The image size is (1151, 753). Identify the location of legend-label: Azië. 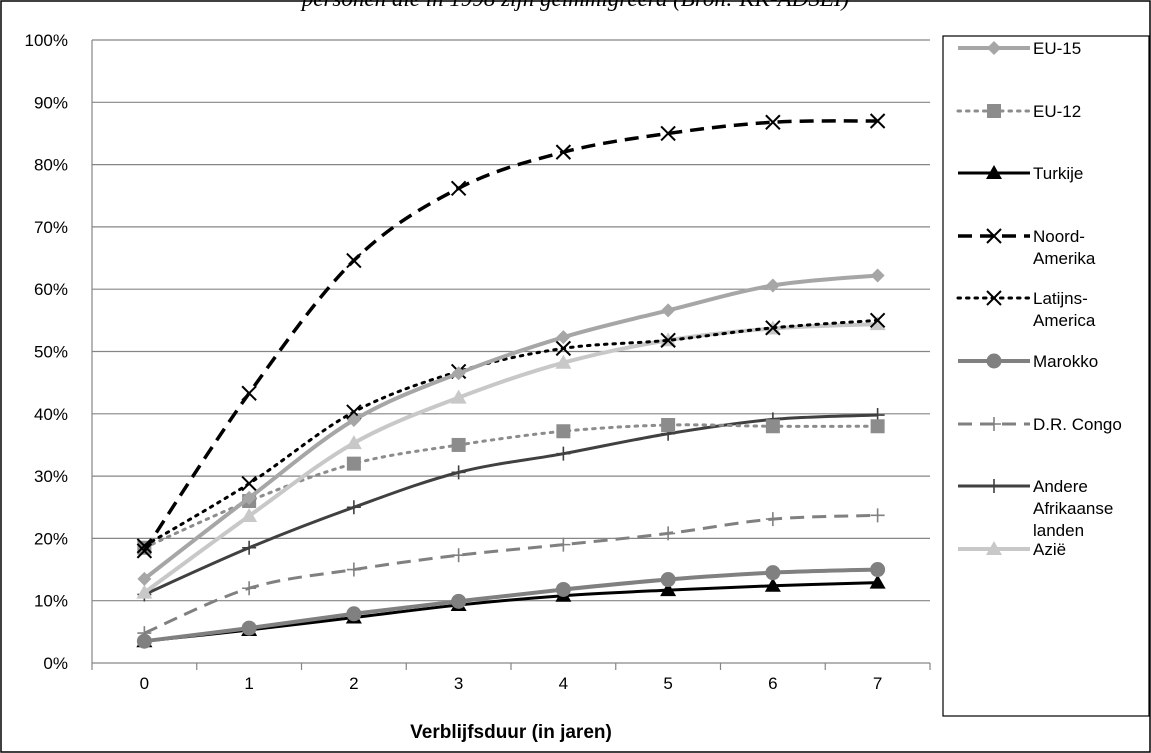
(1049, 549).